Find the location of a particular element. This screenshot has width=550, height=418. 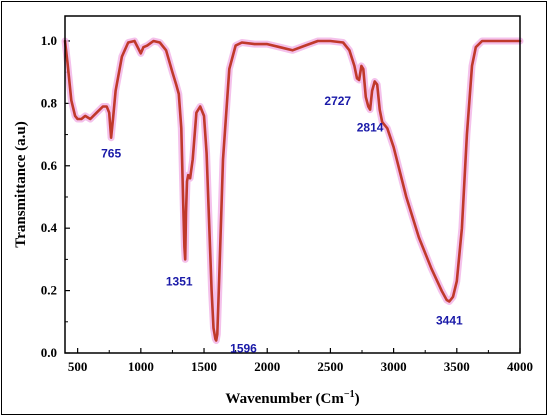

peak-label: 1596 is located at coordinates (243, 349).